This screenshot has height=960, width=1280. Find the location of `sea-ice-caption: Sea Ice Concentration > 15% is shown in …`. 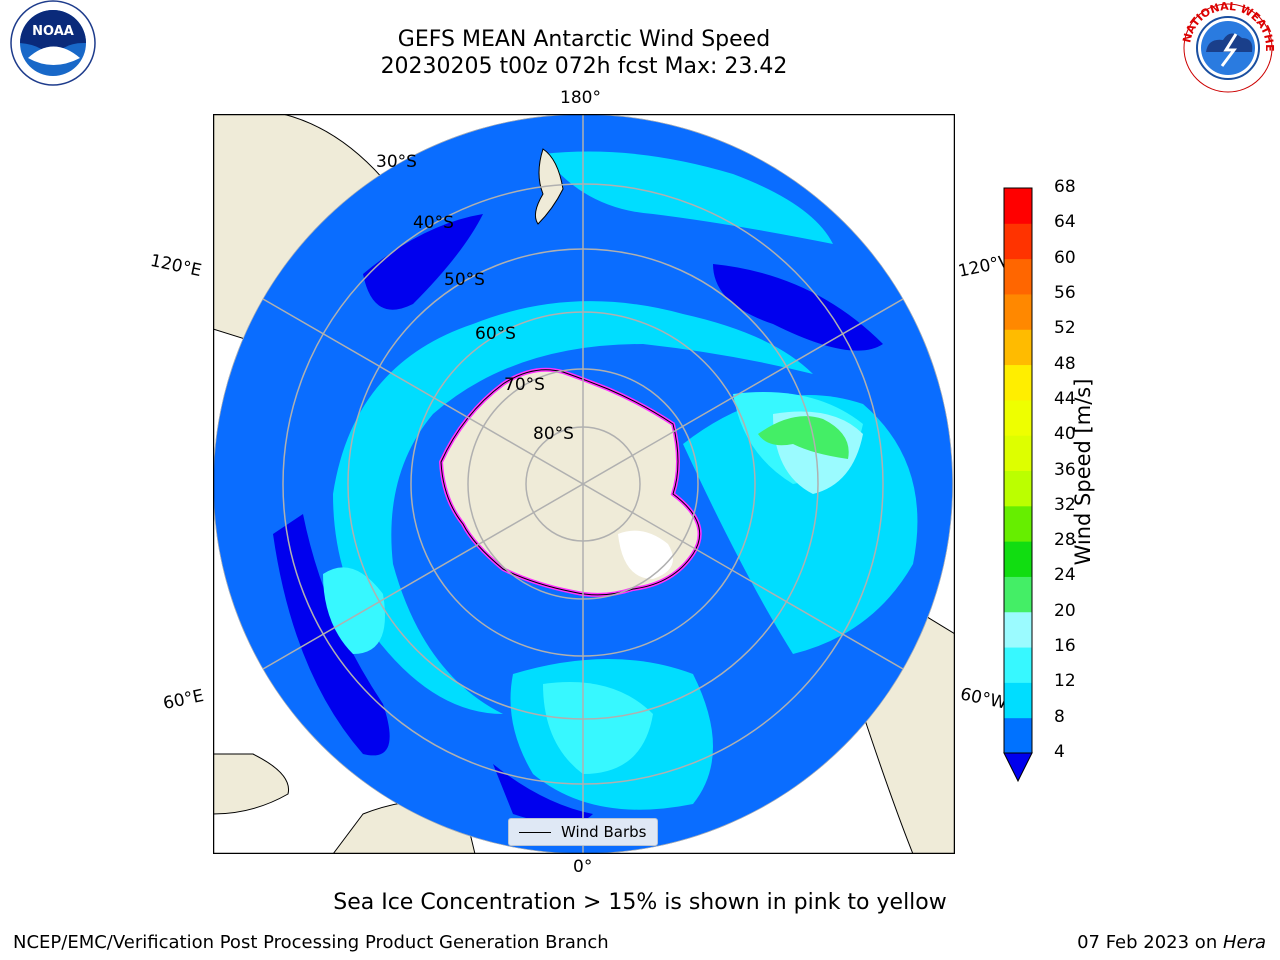

sea-ice-caption: Sea Ice Concentration > 15% is shown in … is located at coordinates (640, 902).